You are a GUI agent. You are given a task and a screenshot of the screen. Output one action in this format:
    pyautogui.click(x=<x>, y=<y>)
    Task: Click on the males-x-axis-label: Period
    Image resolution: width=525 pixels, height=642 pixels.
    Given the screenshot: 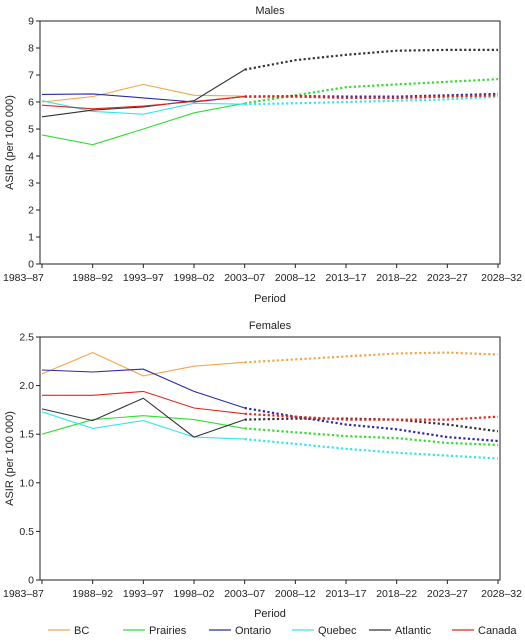 What is the action you would take?
    pyautogui.click(x=270, y=299)
    